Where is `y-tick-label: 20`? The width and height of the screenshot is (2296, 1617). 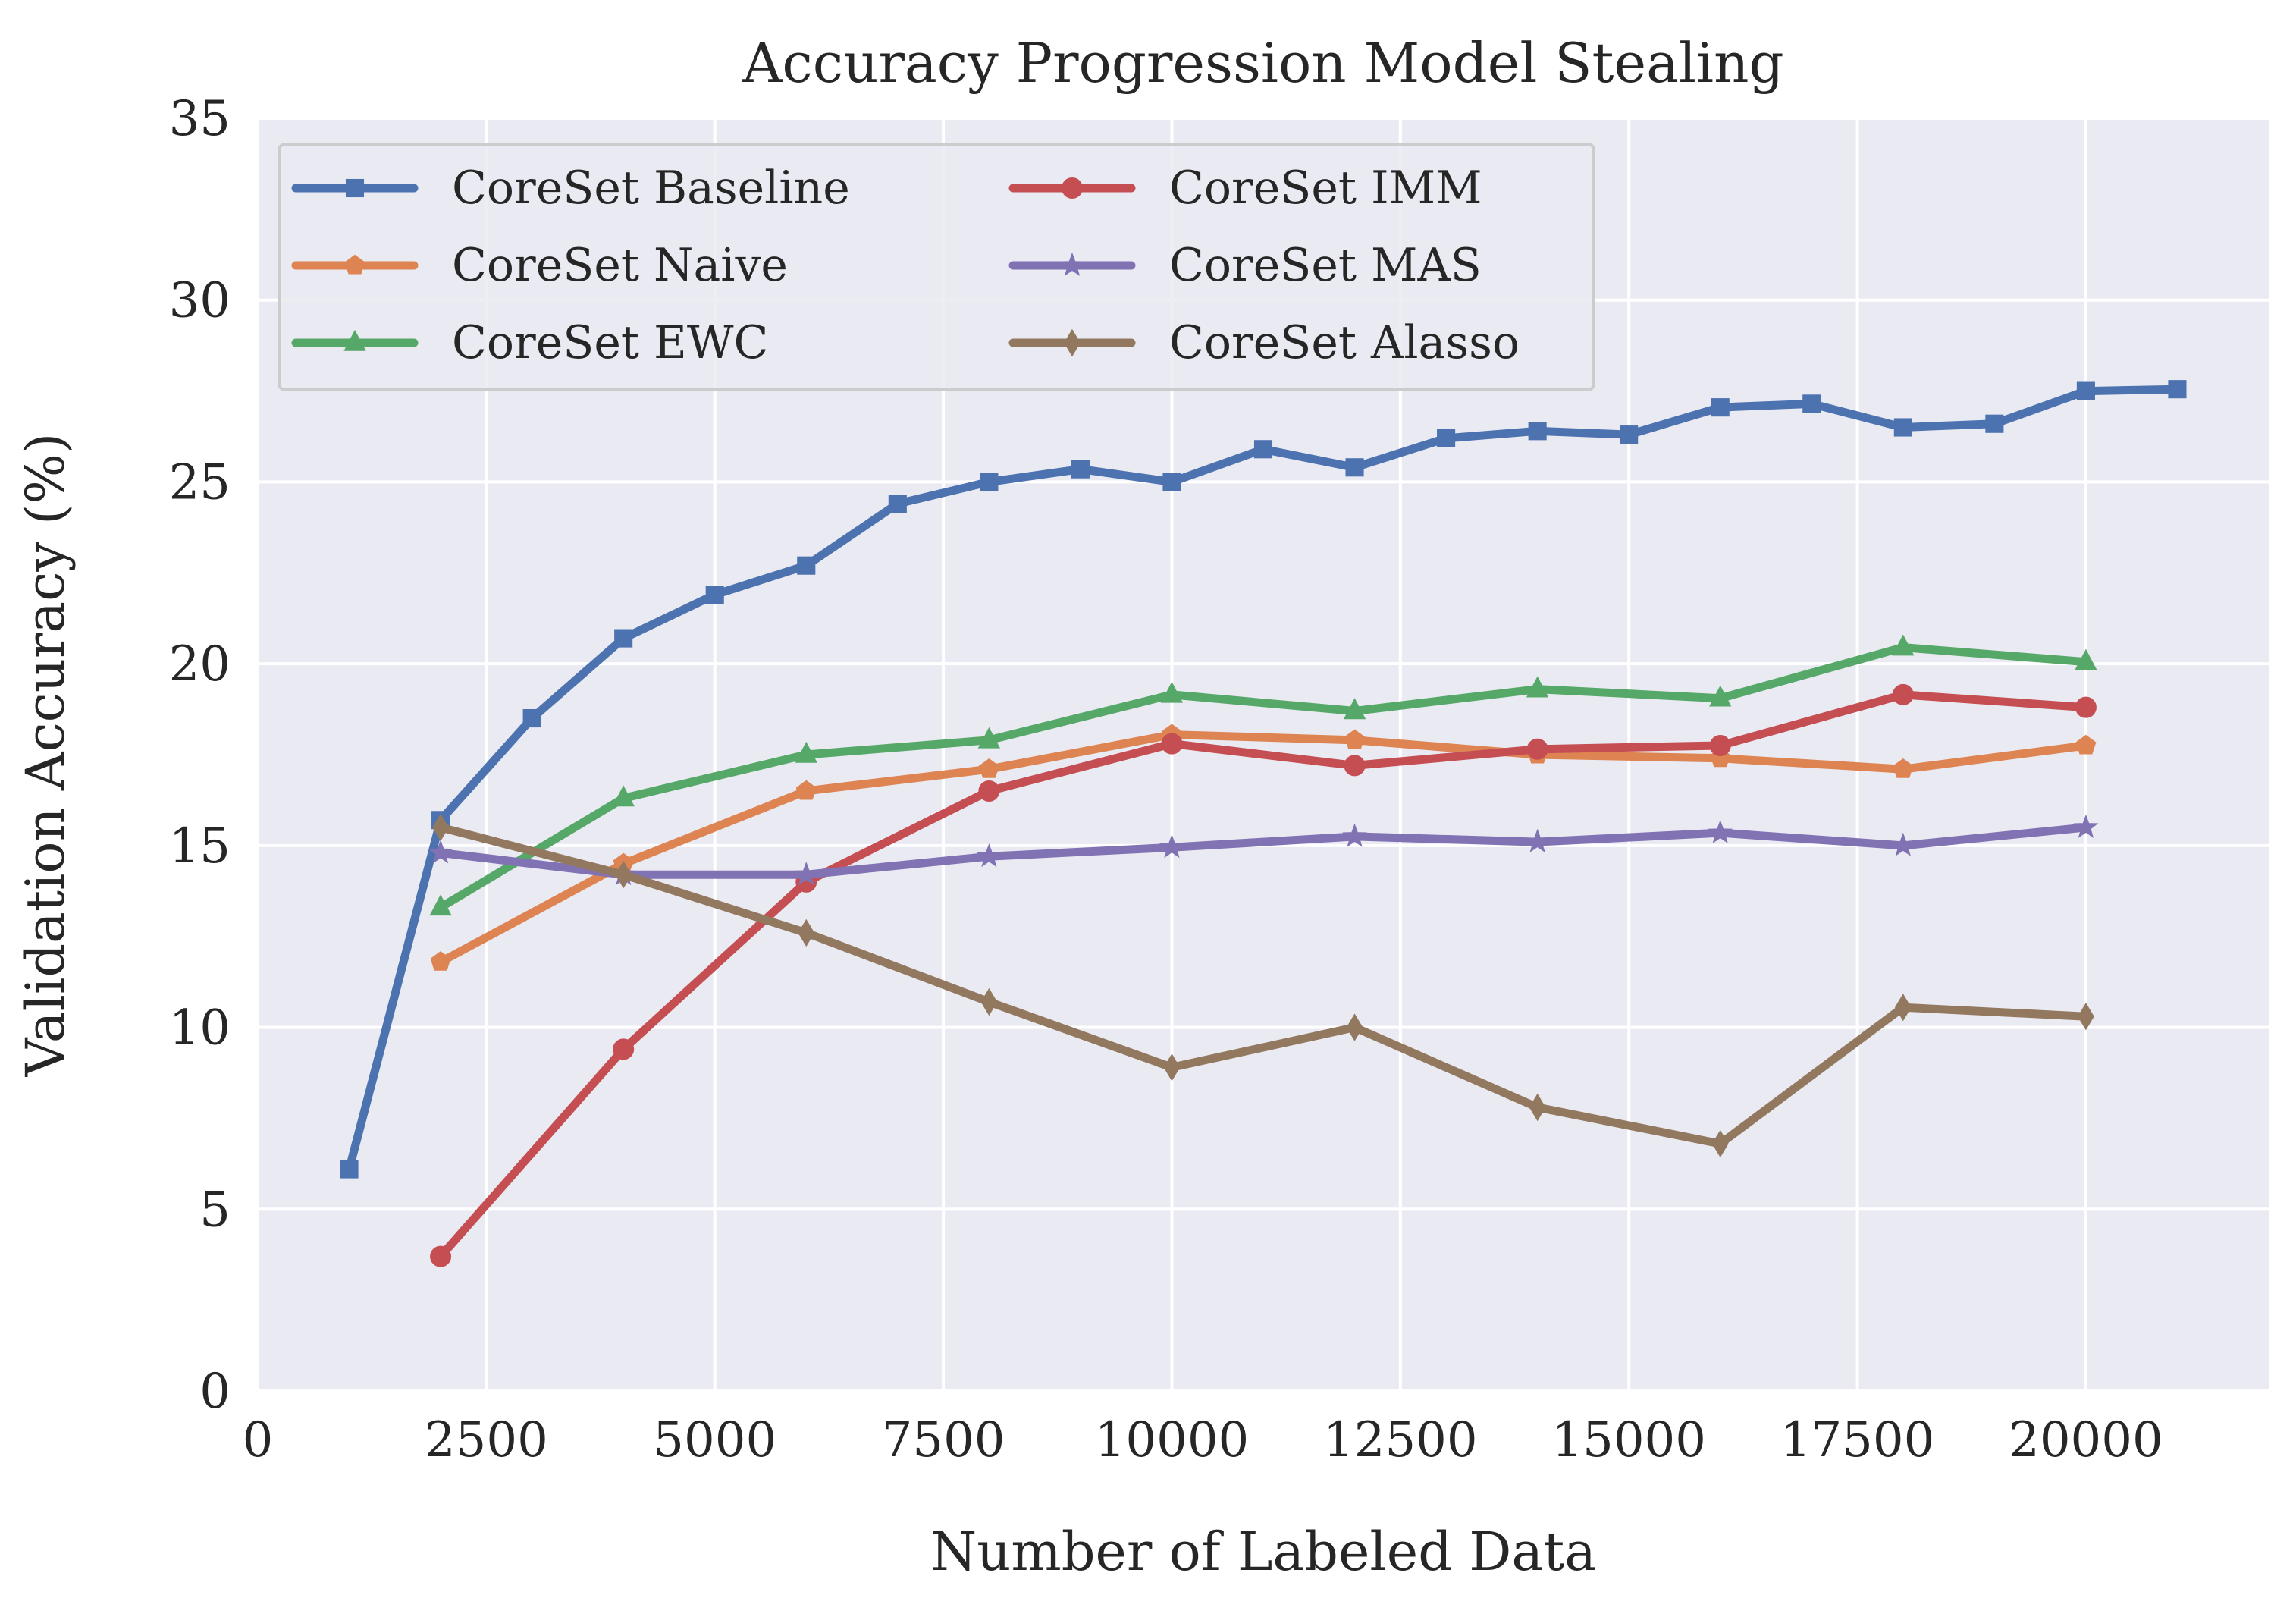
y-tick-label: 20 is located at coordinates (200, 664).